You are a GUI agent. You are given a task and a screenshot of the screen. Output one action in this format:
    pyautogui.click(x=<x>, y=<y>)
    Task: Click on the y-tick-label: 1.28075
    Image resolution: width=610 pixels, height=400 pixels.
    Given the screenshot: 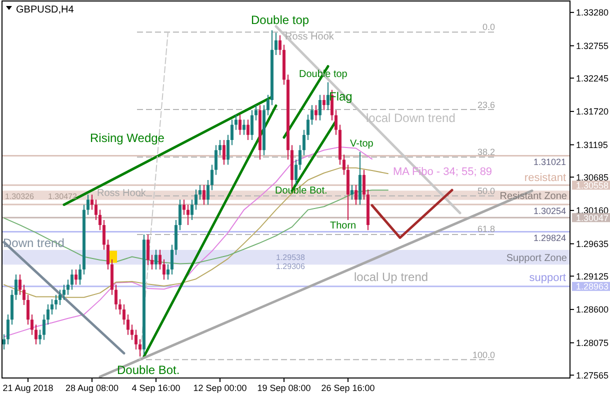 What is the action you would take?
    pyautogui.click(x=592, y=343)
    